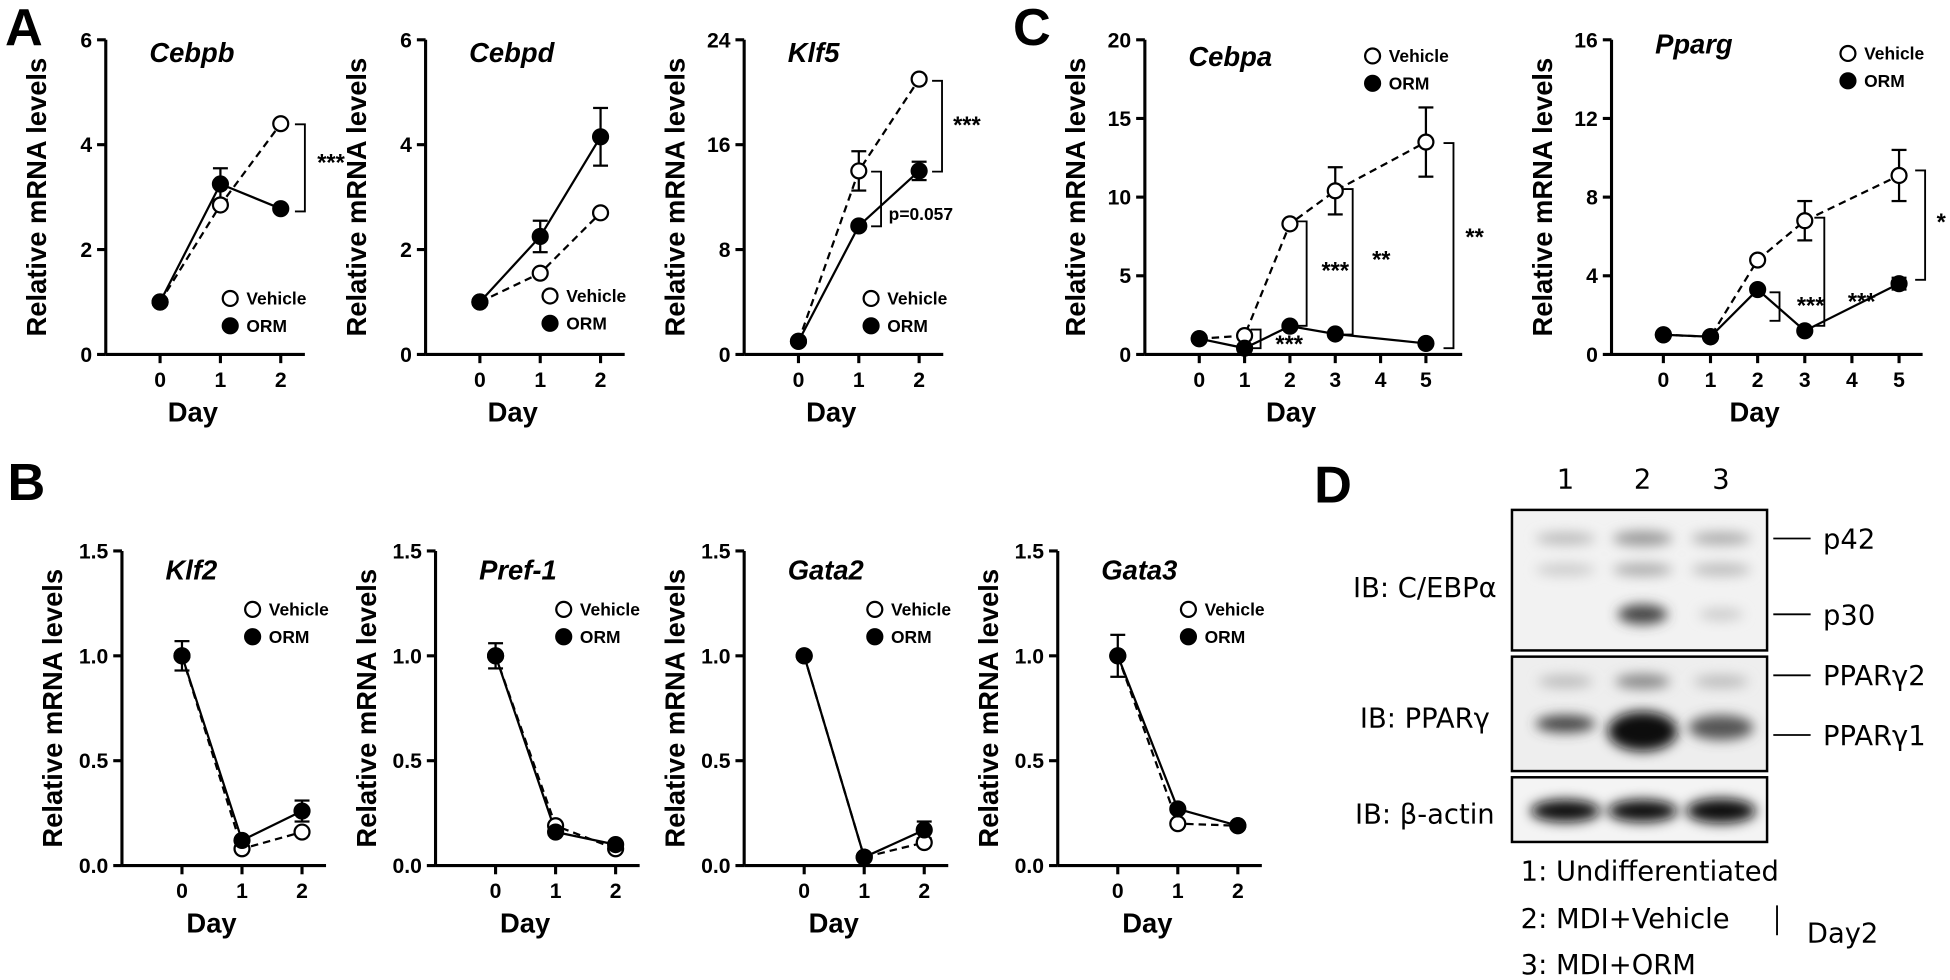  What do you see at coordinates (1120, 198) in the screenshot?
I see `y-tick-label: 10` at bounding box center [1120, 198].